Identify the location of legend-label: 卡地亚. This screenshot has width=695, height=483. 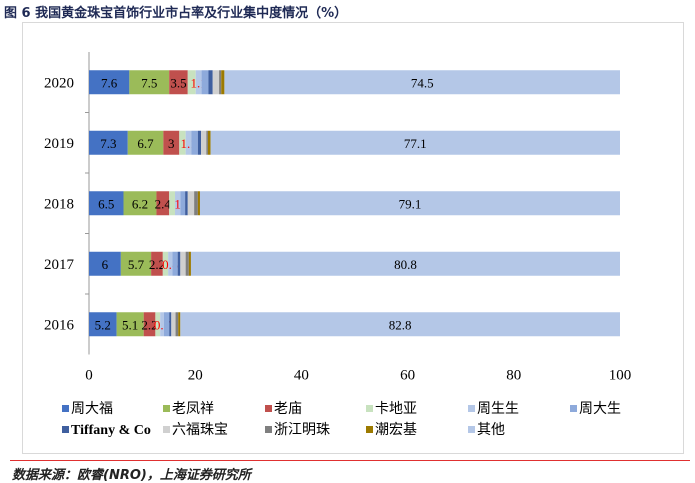
(396, 409).